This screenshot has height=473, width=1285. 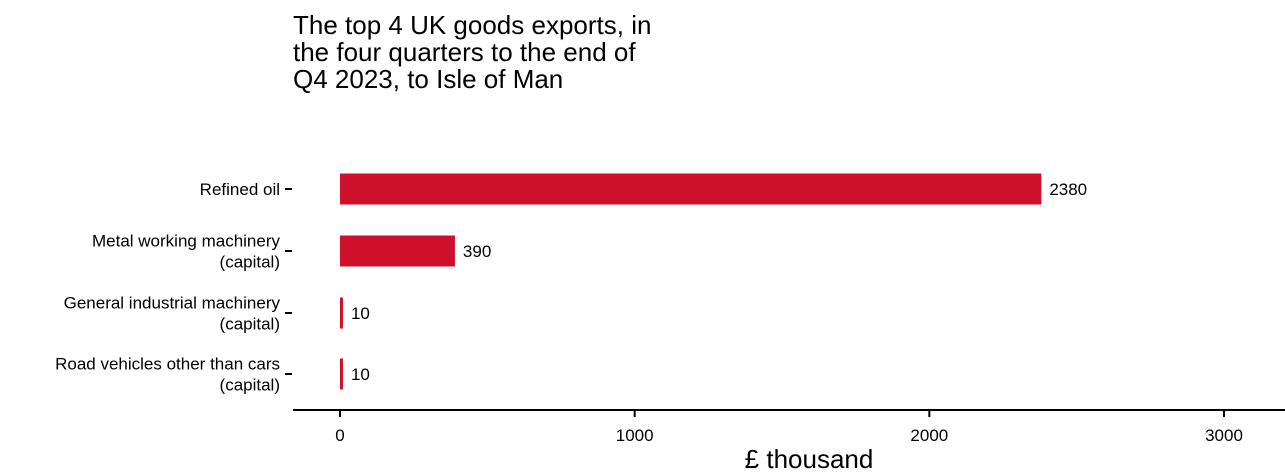 I want to click on x-tick-label: 1000, so click(x=635, y=435).